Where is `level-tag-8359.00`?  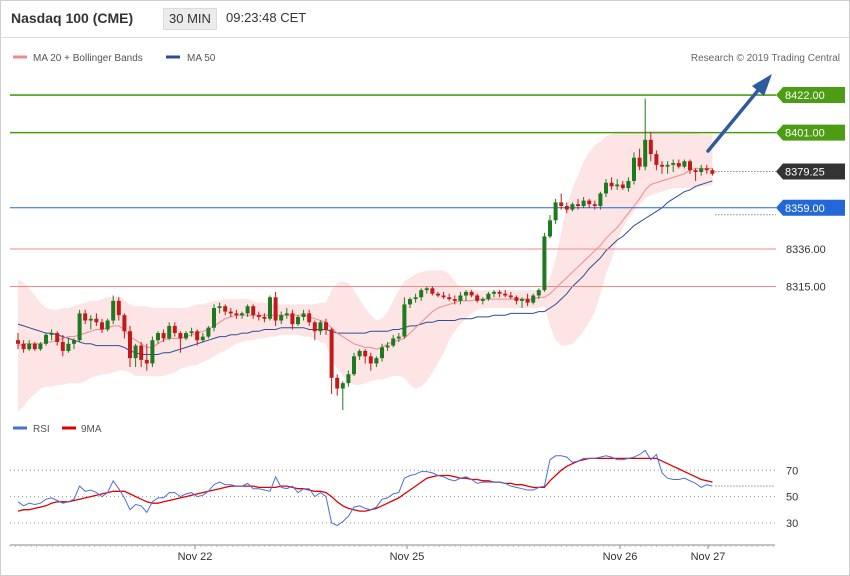
level-tag-8359.00 is located at coordinates (810, 207).